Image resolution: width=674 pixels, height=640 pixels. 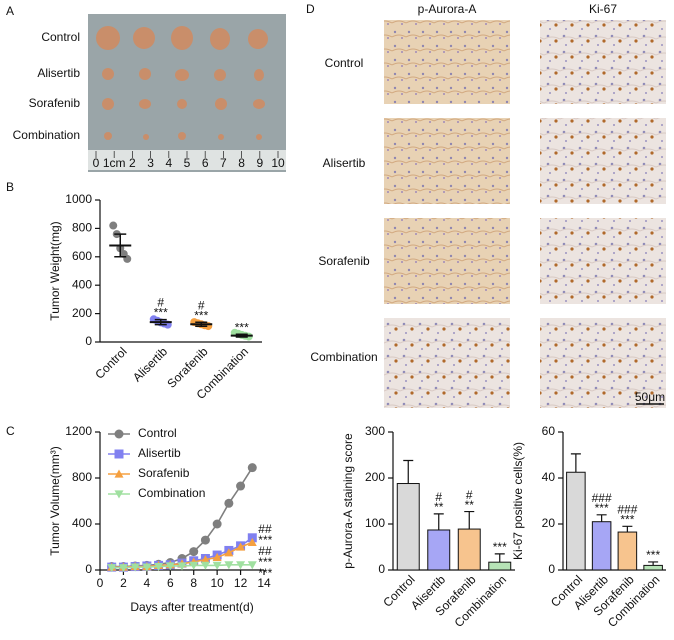 I want to click on legend-label: Control, so click(x=157, y=433).